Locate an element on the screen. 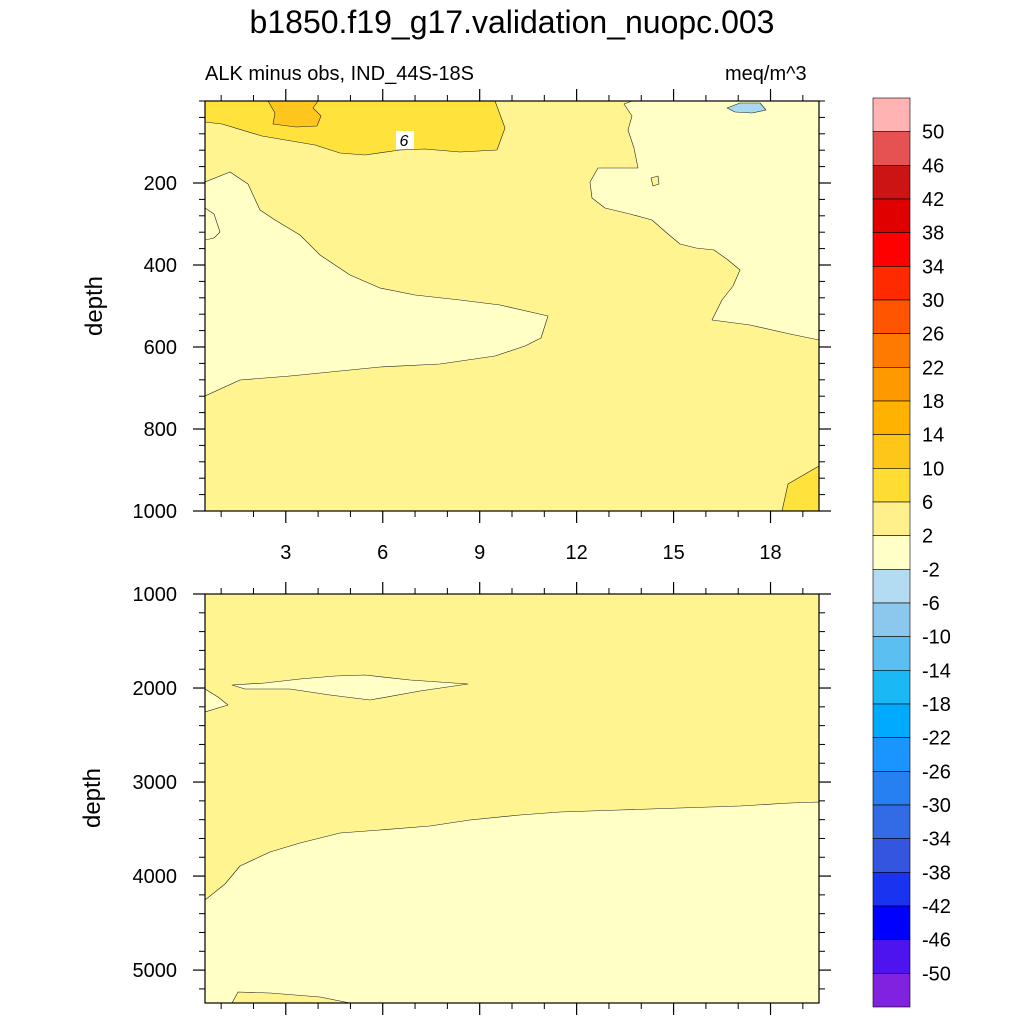 This screenshot has height=1024, width=1024. ytick-label-5000: 5000 is located at coordinates (155, 971).